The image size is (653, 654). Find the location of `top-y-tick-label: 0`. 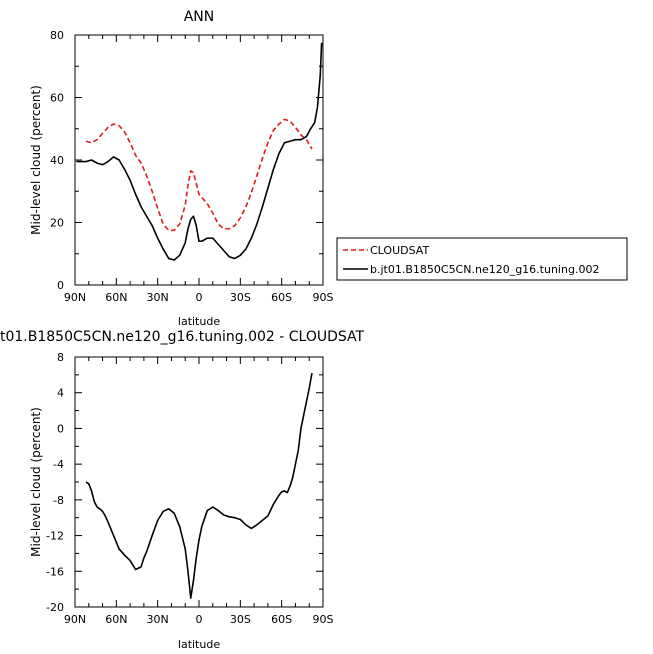

top-y-tick-label: 0 is located at coordinates (60, 285).